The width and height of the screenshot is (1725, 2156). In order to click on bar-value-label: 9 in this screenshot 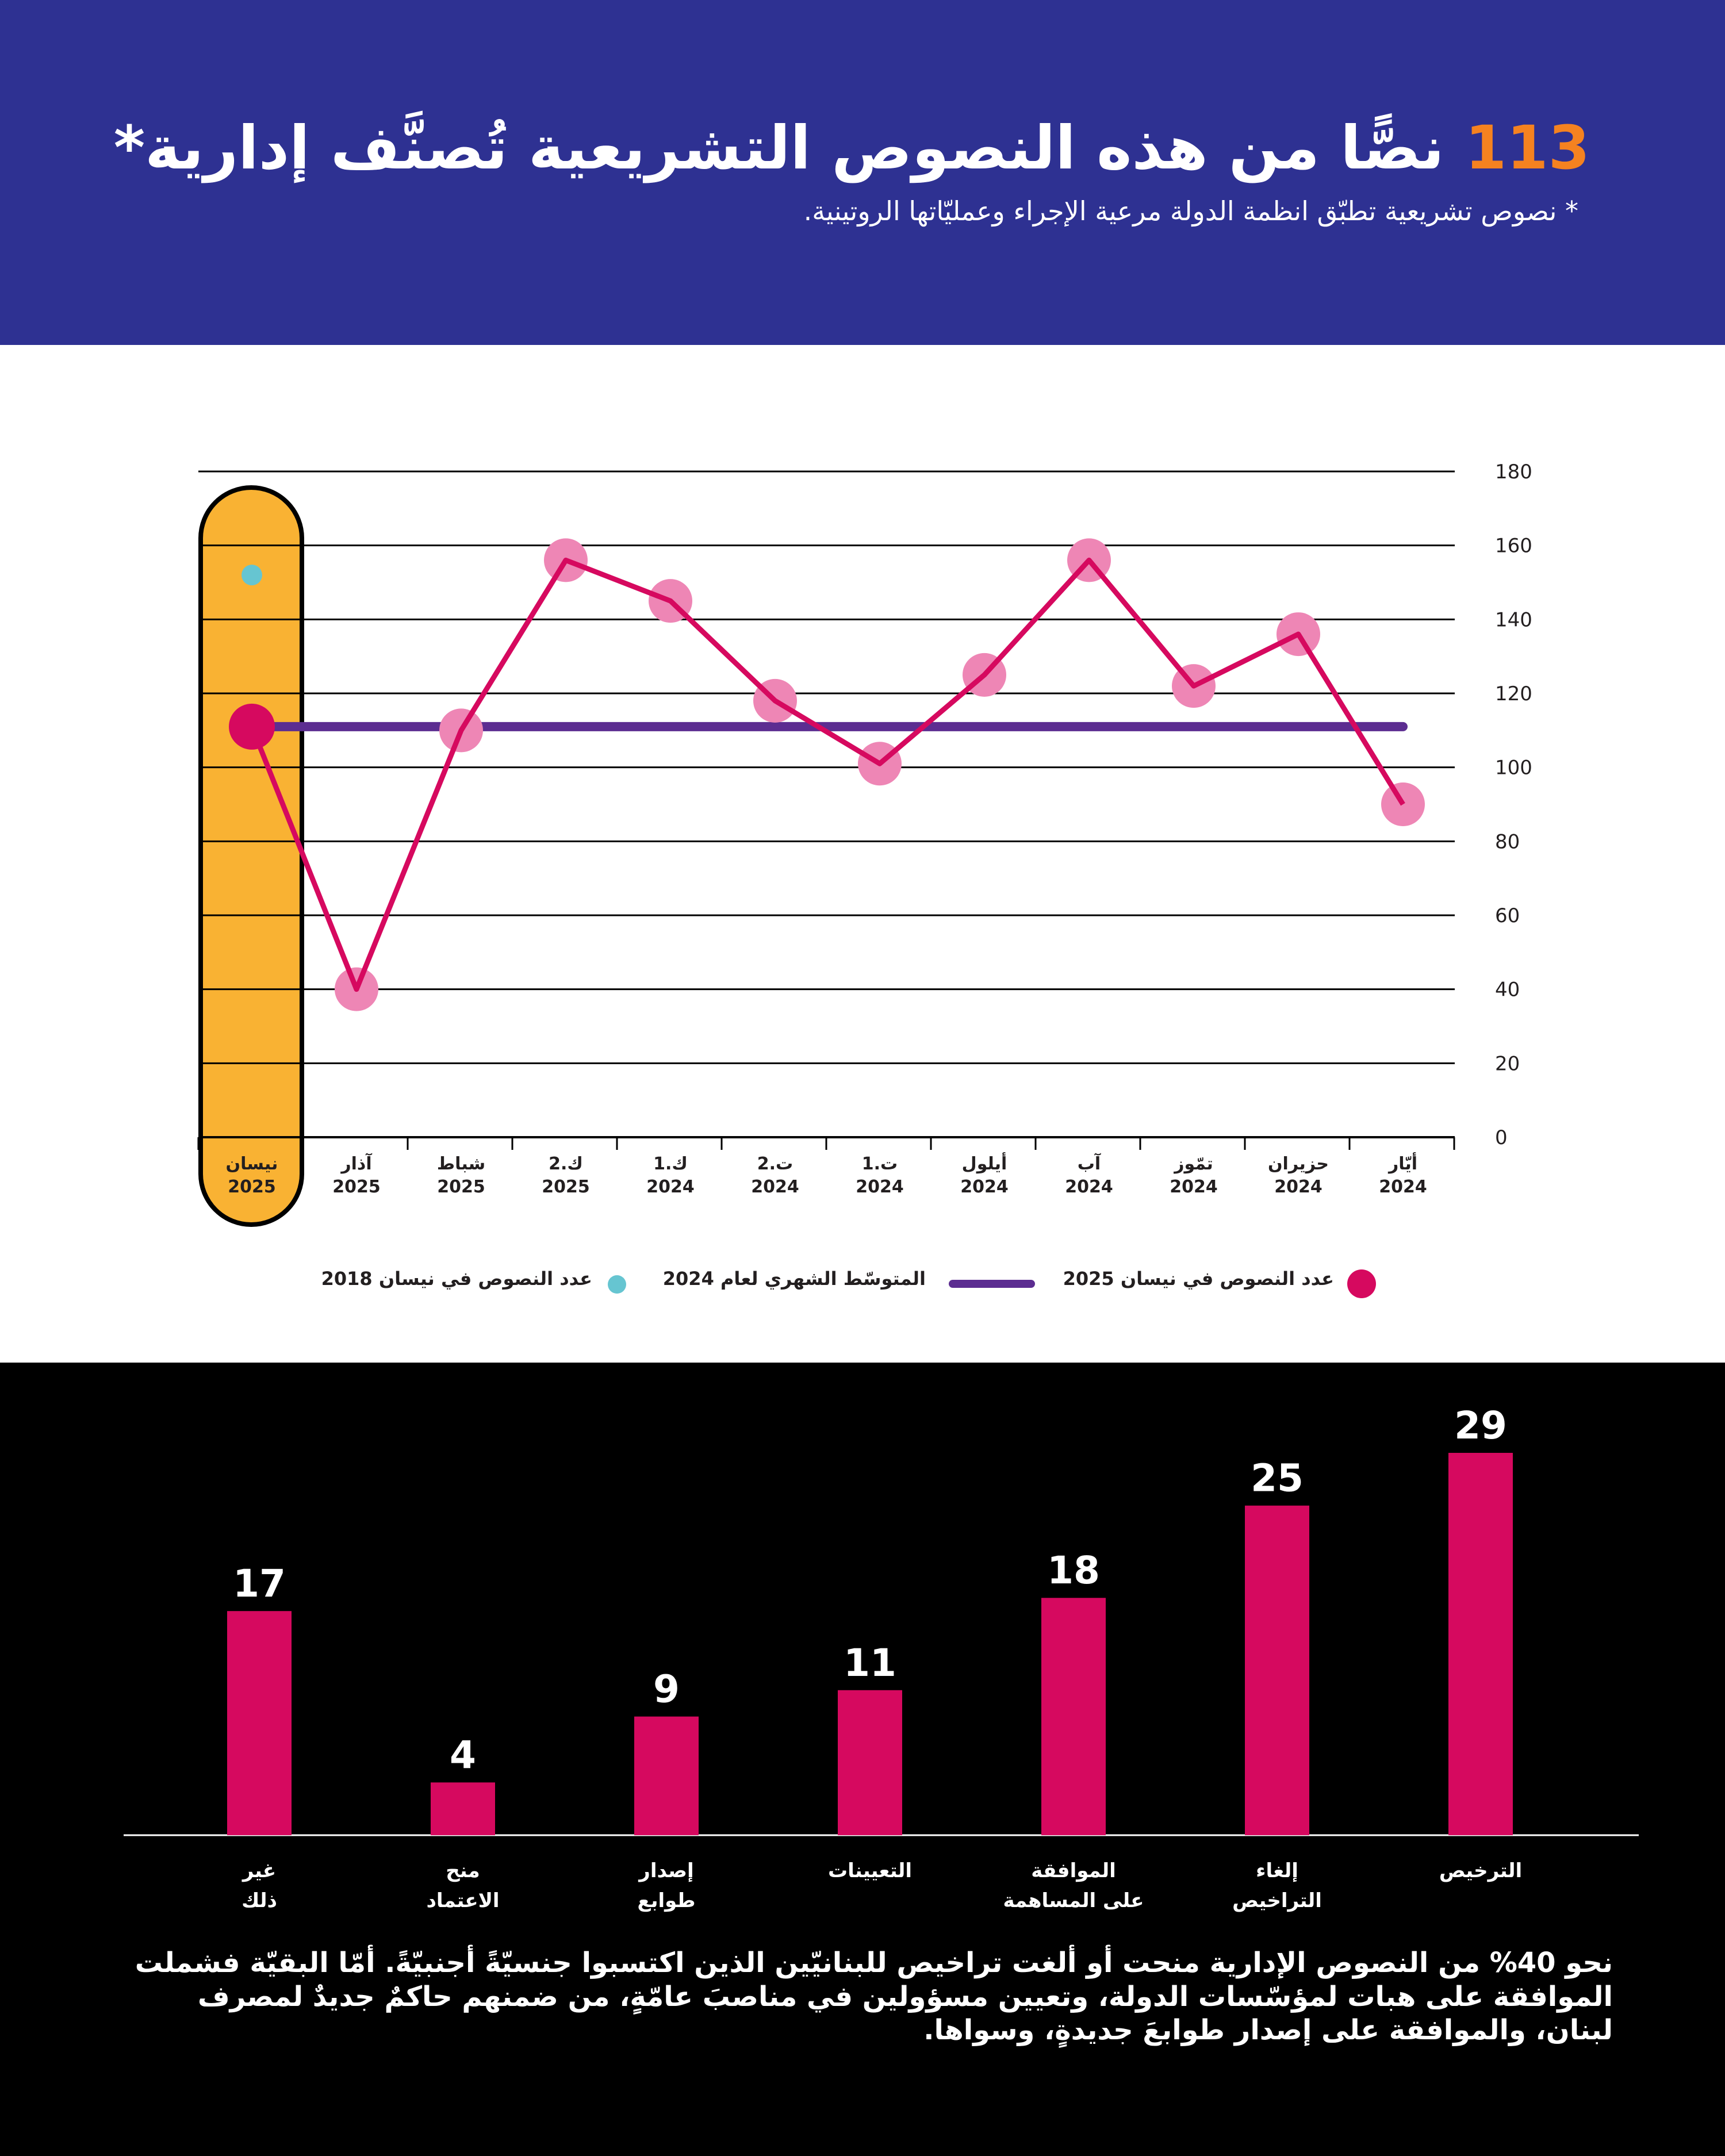, I will do `click(666, 1689)`.